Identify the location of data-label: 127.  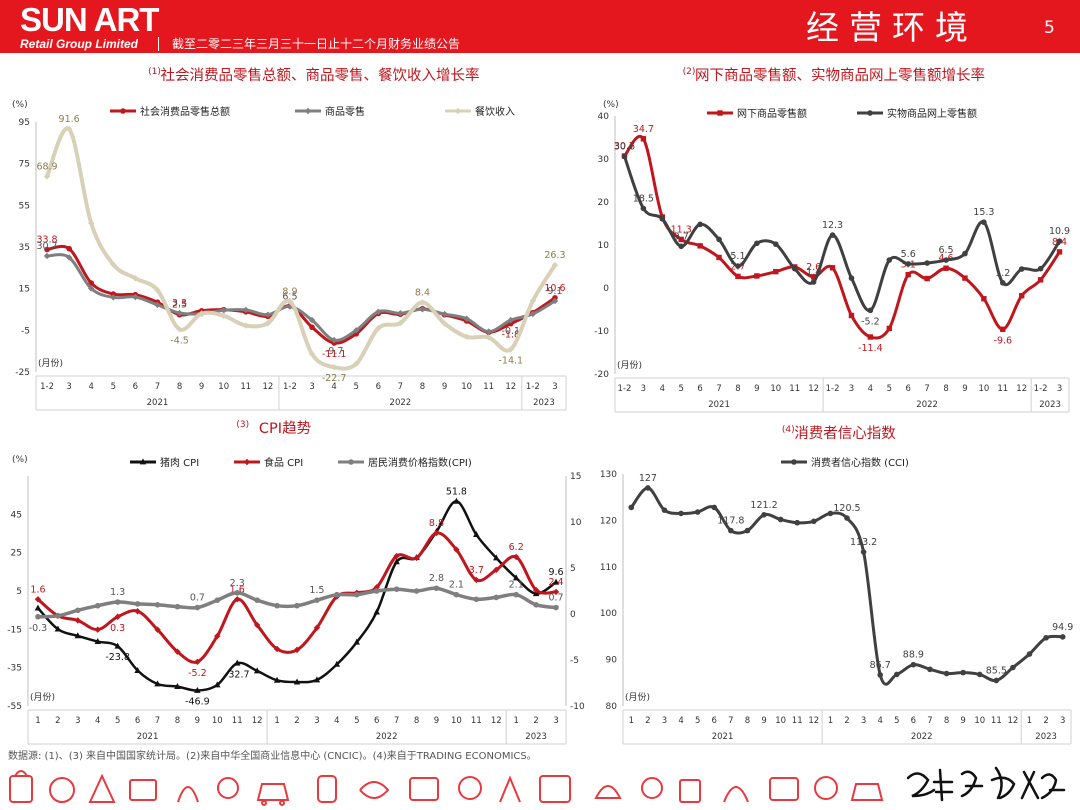
(648, 478).